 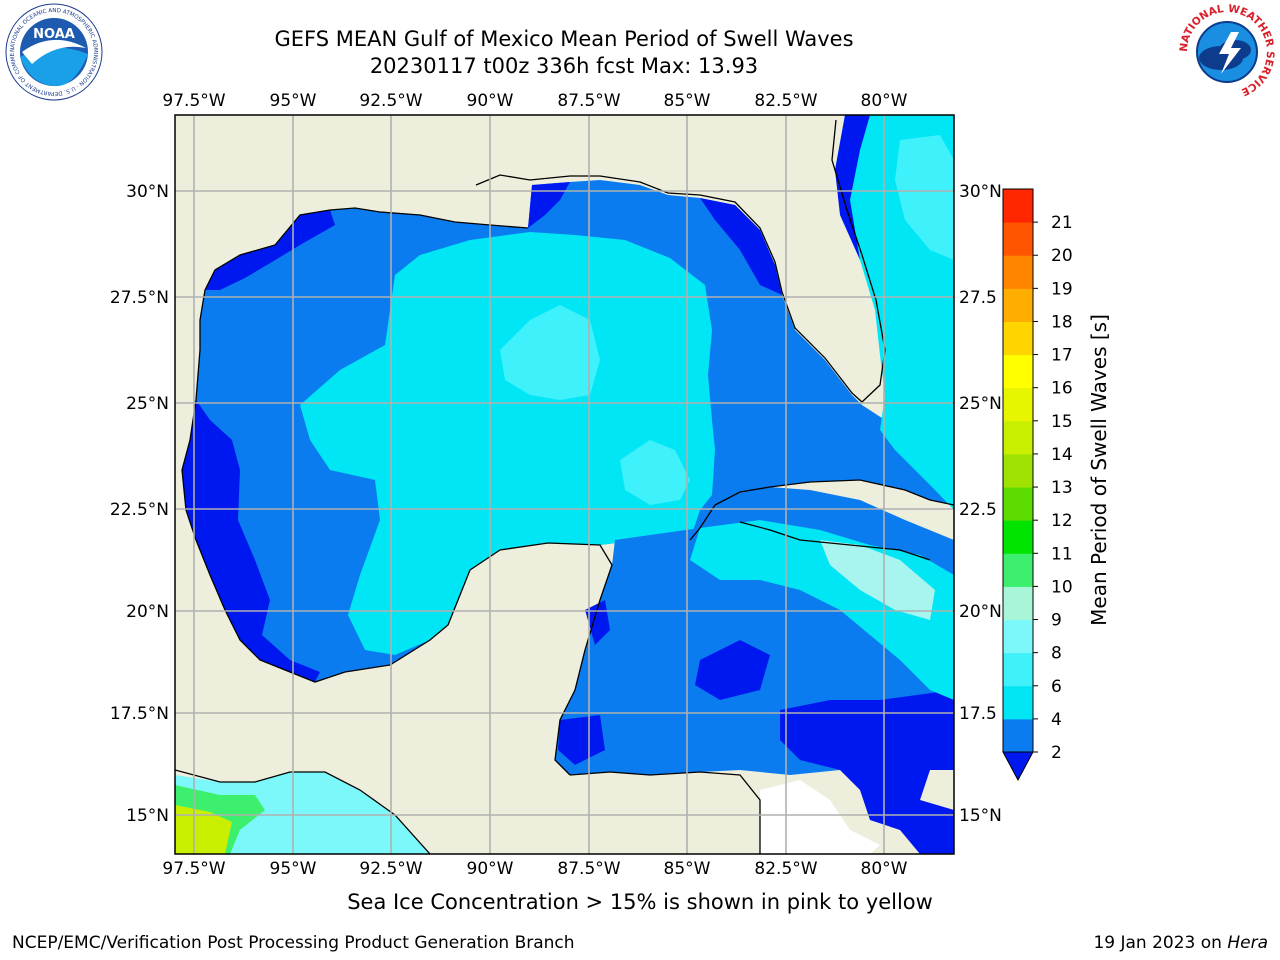 I want to click on caribbean-fringe, so click(x=867, y=772).